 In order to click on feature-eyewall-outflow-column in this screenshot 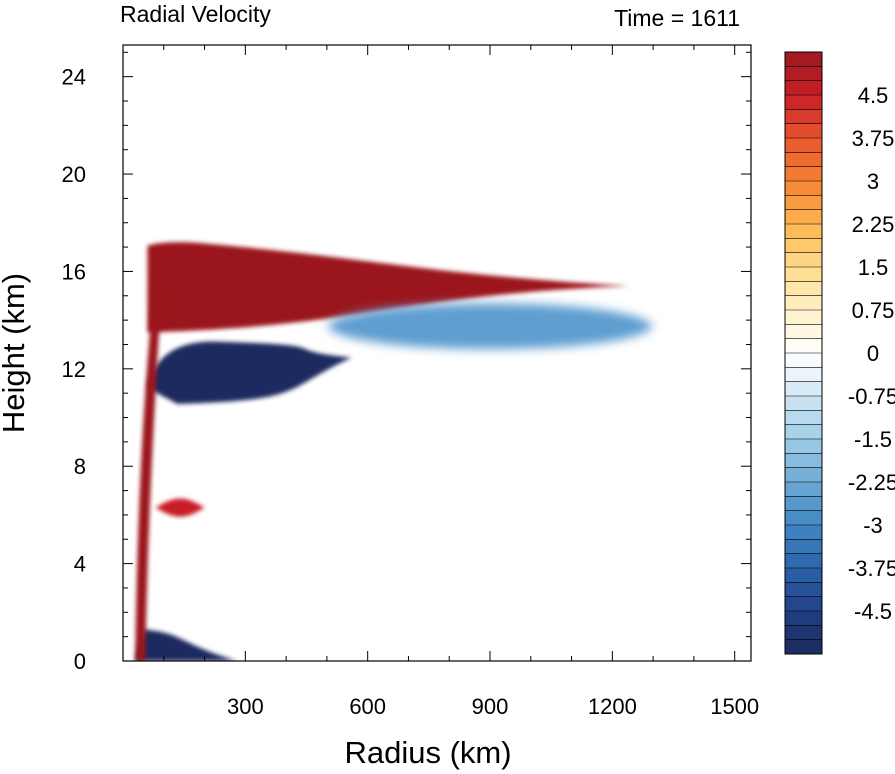, I will do `click(148, 466)`.